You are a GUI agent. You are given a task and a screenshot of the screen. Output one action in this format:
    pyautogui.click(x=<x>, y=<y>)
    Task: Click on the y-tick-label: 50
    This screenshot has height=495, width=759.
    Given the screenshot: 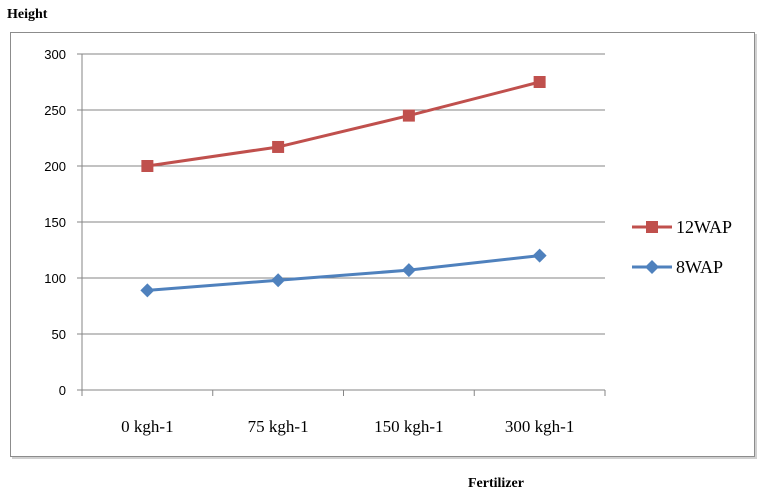 What is the action you would take?
    pyautogui.click(x=59, y=334)
    